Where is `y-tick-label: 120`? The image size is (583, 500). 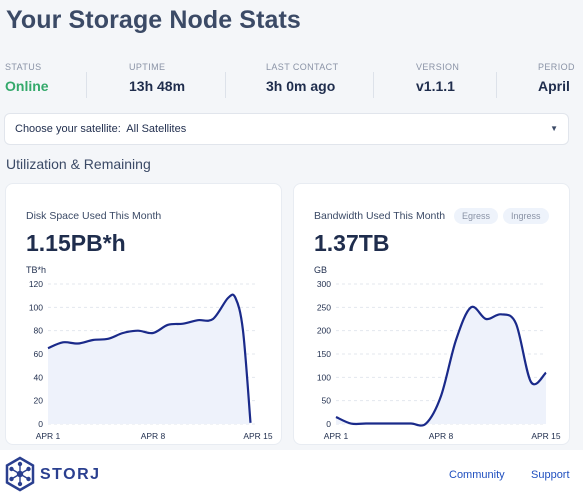 y-tick-label: 120 is located at coordinates (36, 284).